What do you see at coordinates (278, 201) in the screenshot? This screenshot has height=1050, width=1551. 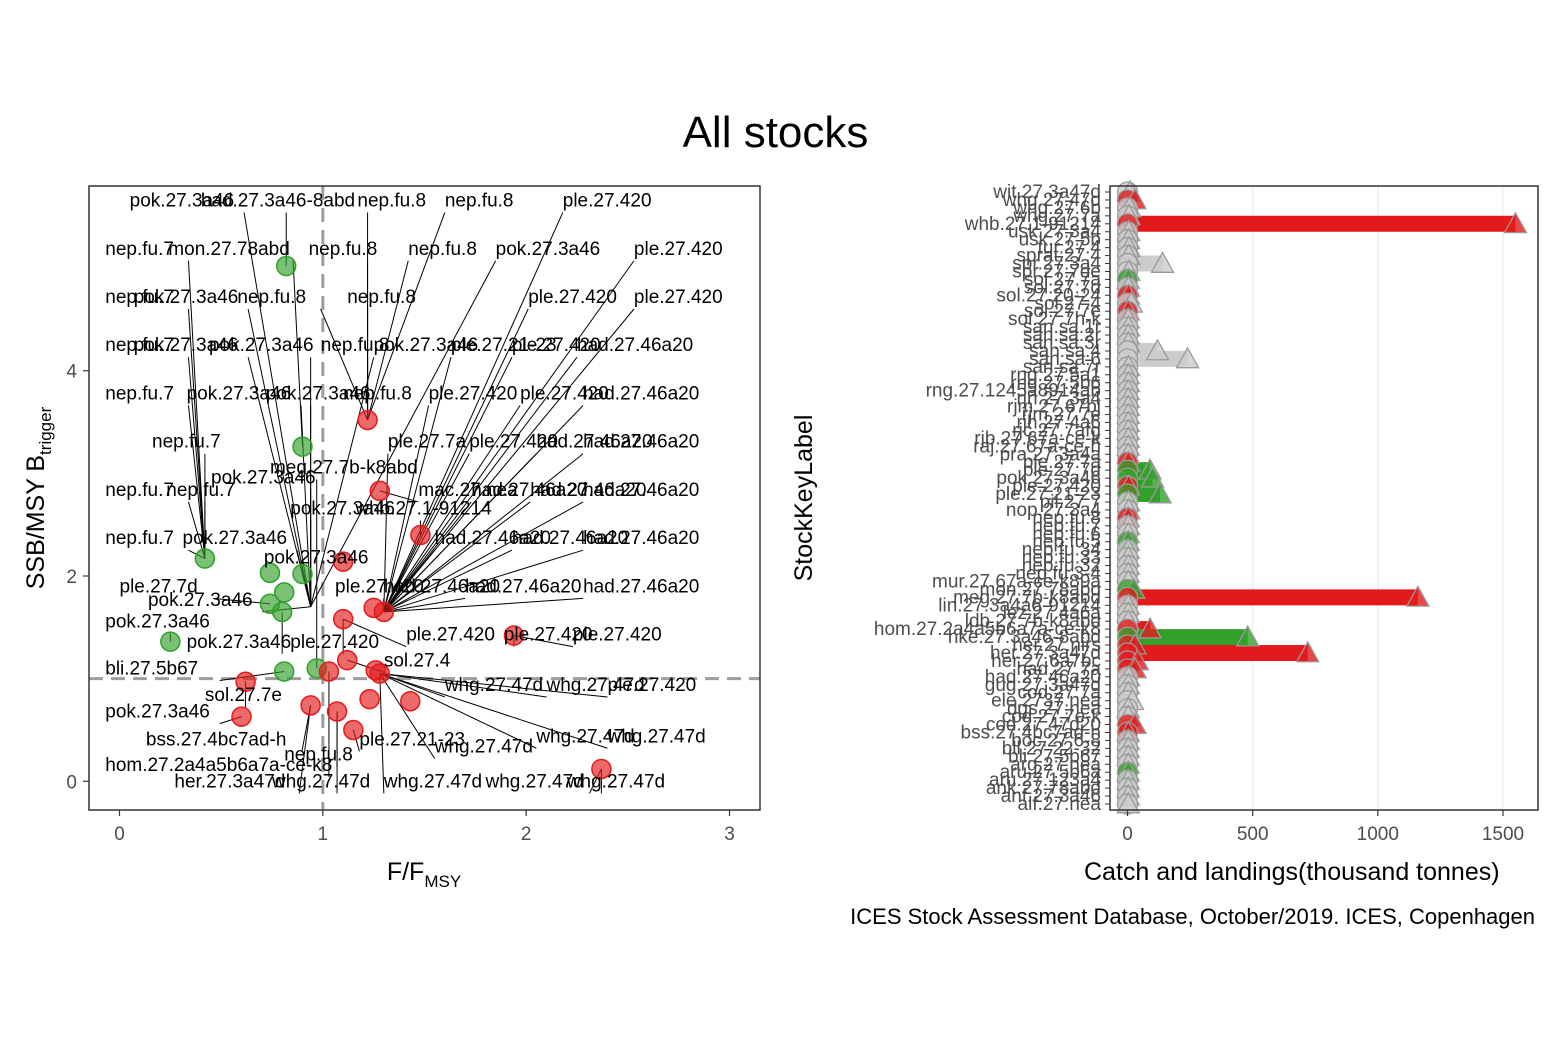 I see `point-label: had.27.3a46-8abd` at bounding box center [278, 201].